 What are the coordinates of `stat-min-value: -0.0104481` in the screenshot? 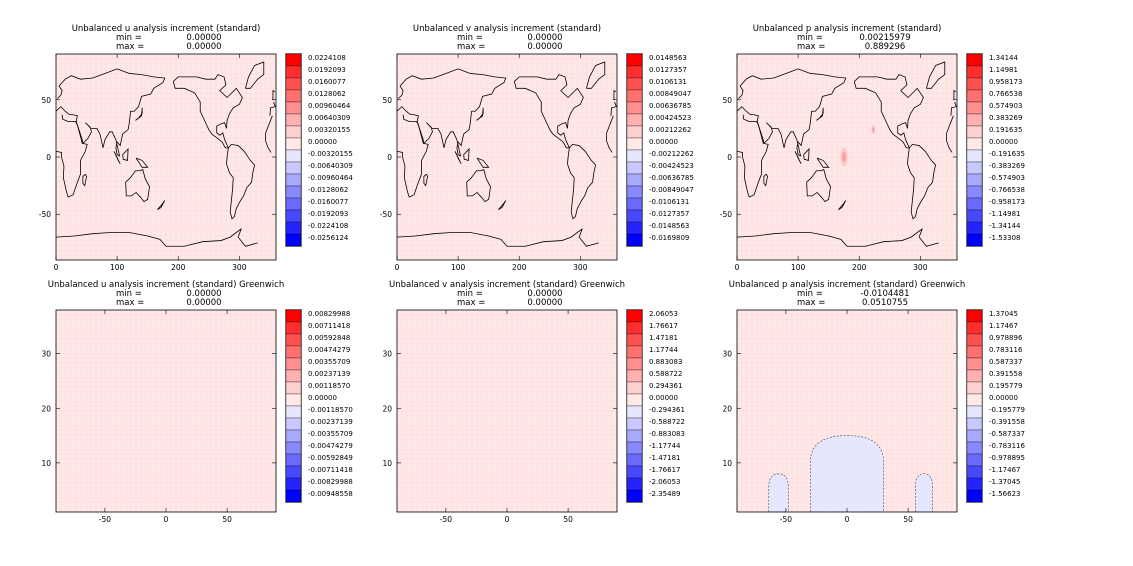 It's located at (884, 294).